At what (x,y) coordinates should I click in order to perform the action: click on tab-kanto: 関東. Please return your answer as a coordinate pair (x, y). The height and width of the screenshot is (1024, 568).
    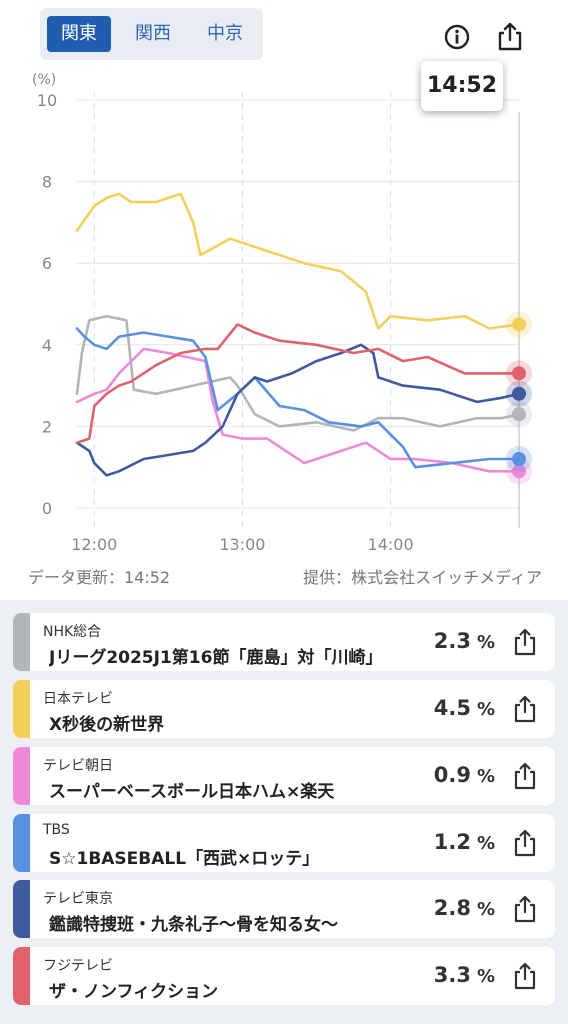
    Looking at the image, I should click on (79, 34).